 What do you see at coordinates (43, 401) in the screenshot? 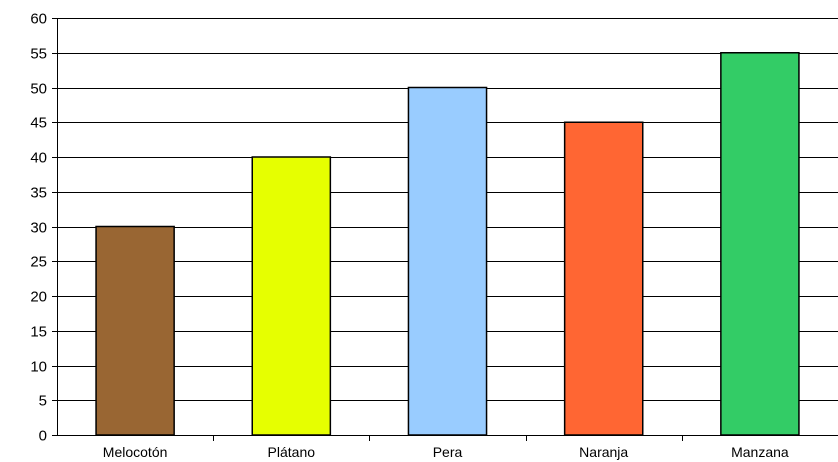
I see `y-tick-label: 5` at bounding box center [43, 401].